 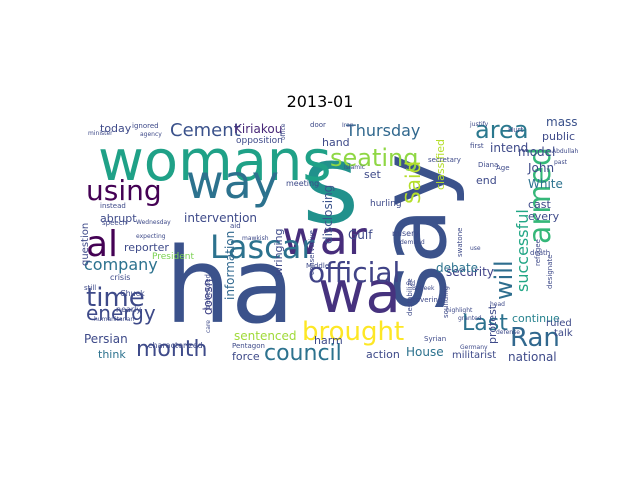 I want to click on cloud-word: Last, so click(x=485, y=323).